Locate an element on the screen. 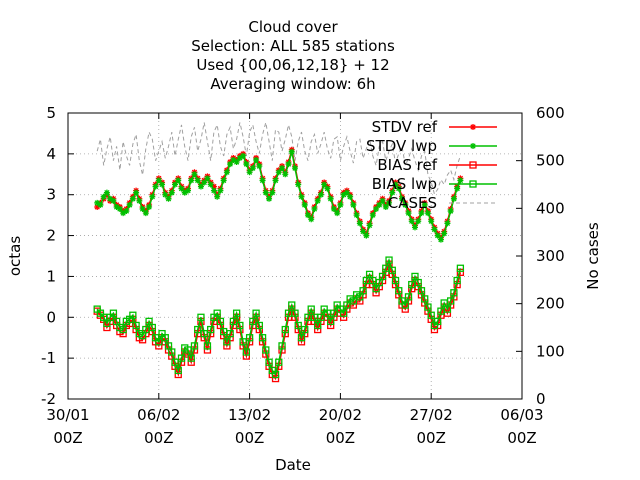  legend-item: STDV ref is located at coordinates (434, 127).